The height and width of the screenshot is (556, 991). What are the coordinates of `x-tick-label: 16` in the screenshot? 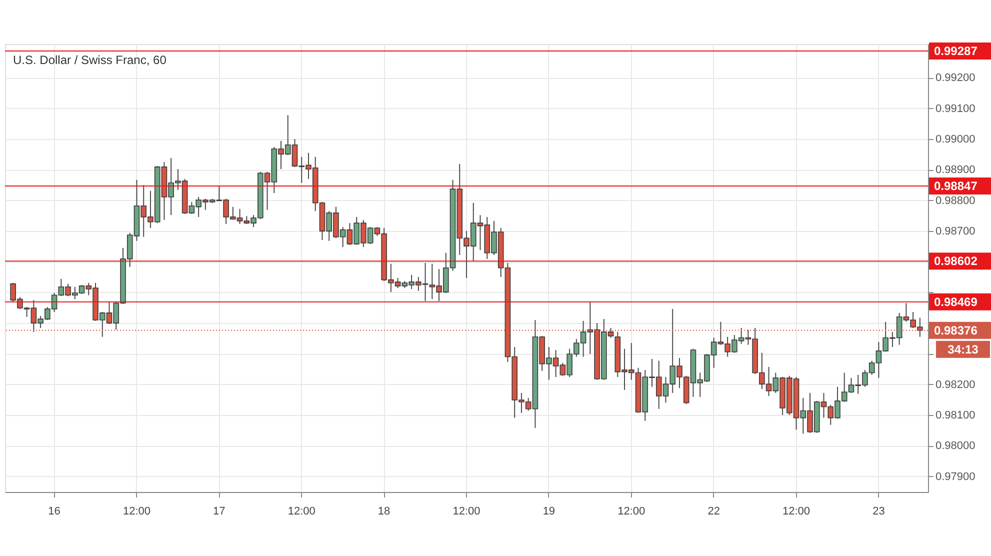 It's located at (54, 512).